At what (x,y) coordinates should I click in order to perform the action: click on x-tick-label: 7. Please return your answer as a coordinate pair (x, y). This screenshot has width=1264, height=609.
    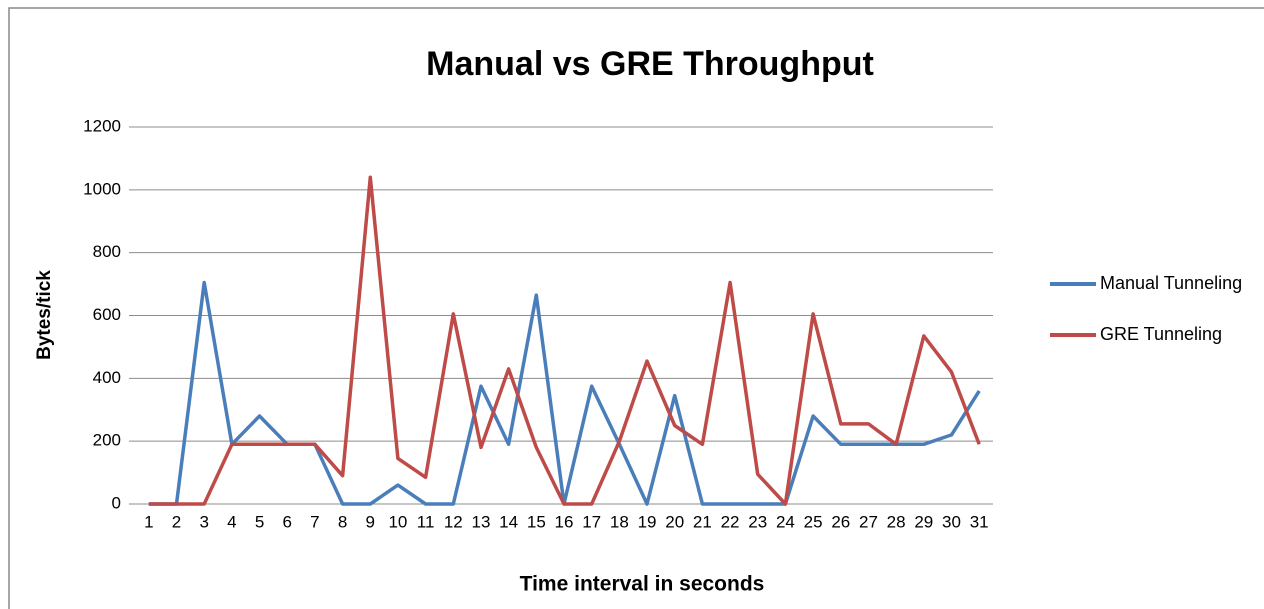
    Looking at the image, I should click on (314, 521).